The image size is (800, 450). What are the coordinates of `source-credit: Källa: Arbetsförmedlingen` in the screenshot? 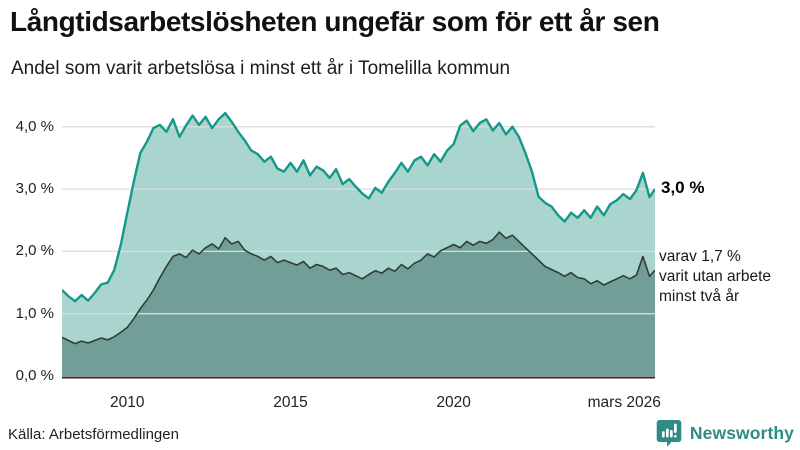 It's located at (93, 434).